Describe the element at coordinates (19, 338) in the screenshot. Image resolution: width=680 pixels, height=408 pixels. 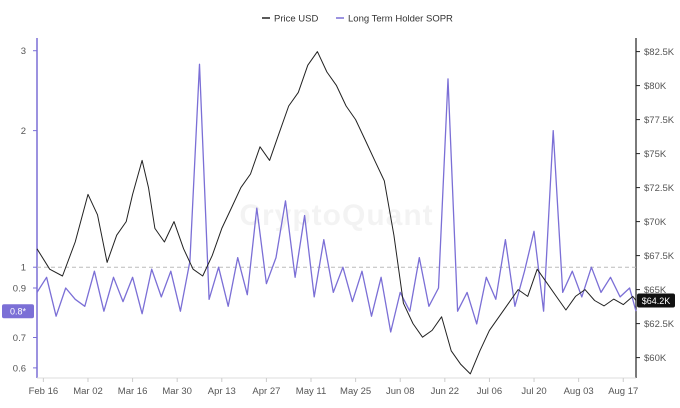
I see `left-tick-label: 0.7` at that location.